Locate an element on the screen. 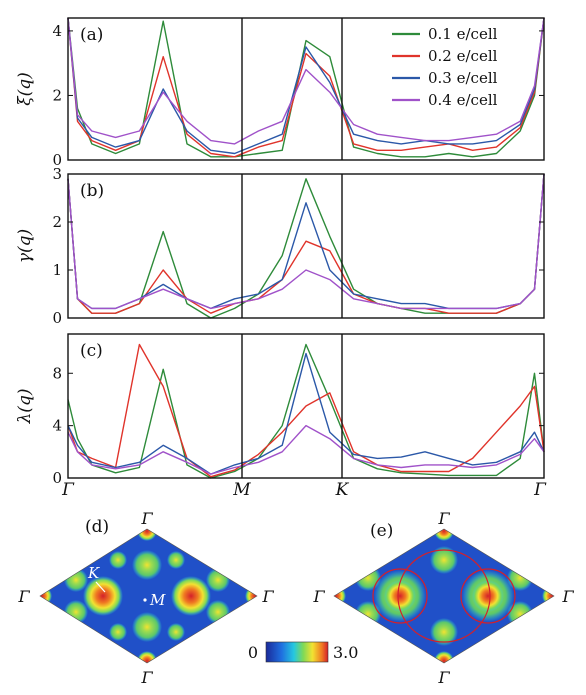 Image resolution: width=586 pixels, height=695 pixels. heatmap-d-background is located at coordinates (148, 596).